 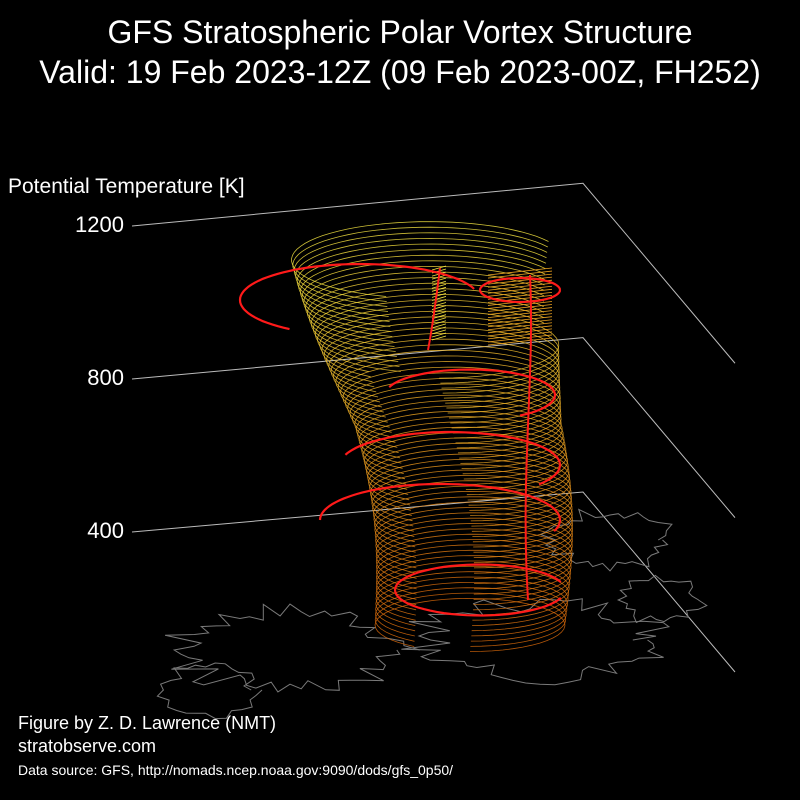 I want to click on figure-credit: Figure by Z. D. Lawrence (NMT), so click(x=147, y=723).